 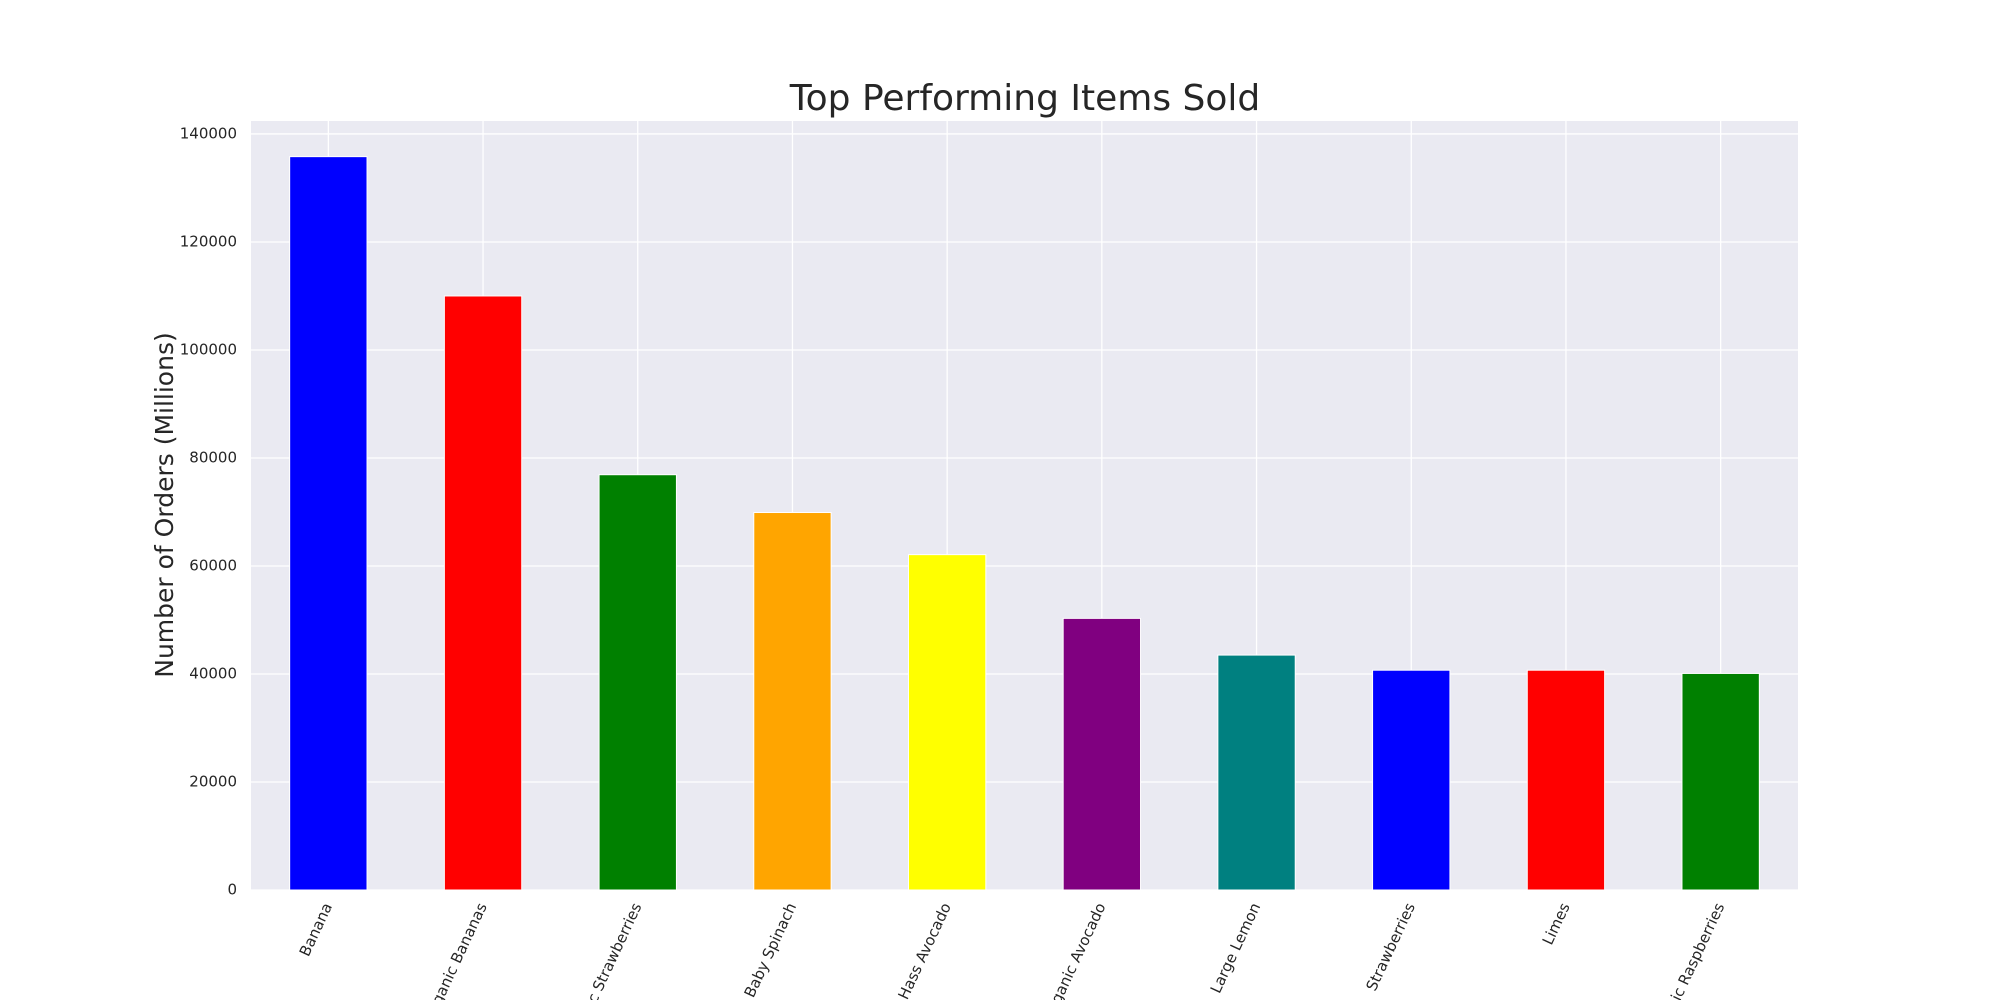 I want to click on x-tick-label: Bag of Organic Bananas, so click(x=444, y=950).